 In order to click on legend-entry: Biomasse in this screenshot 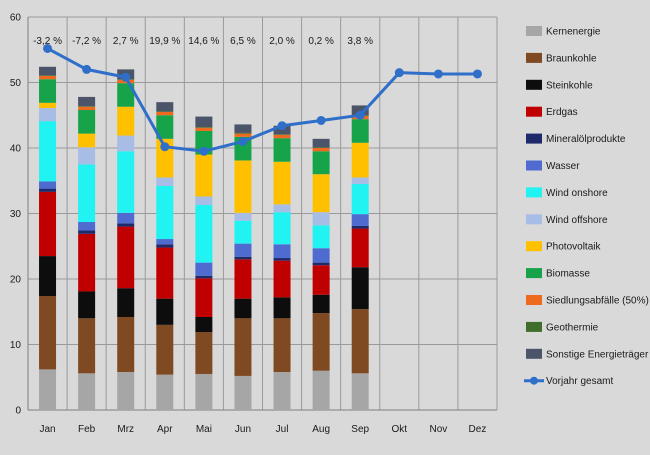, I will do `click(568, 274)`.